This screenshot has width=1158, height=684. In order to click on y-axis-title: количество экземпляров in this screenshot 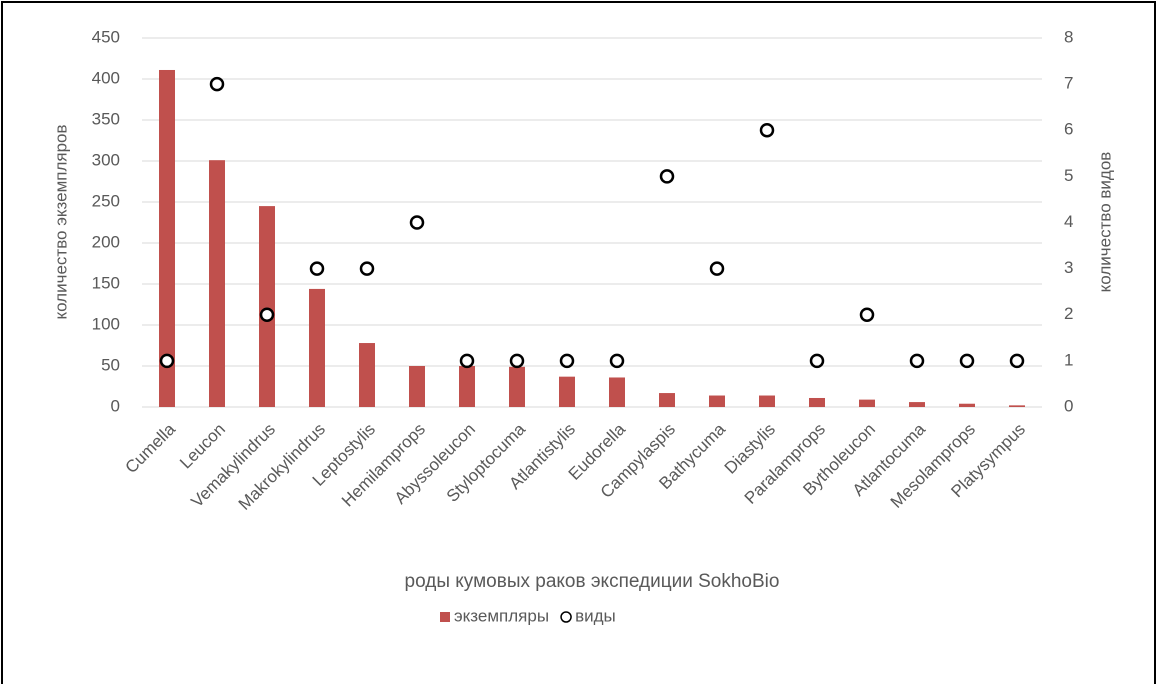, I will do `click(60, 221)`.